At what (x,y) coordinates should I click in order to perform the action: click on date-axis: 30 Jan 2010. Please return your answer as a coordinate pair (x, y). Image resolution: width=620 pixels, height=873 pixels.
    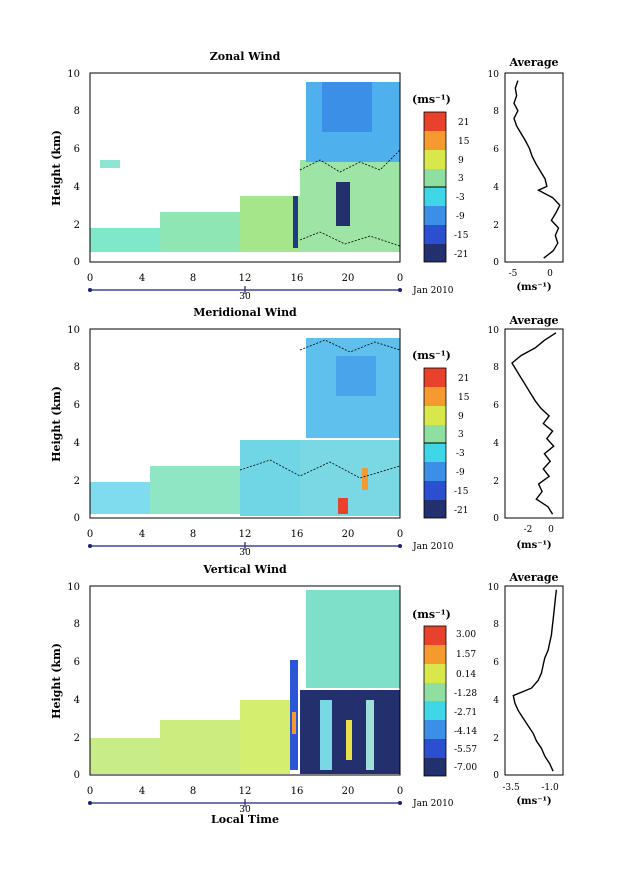
    Looking at the image, I should click on (271, 807).